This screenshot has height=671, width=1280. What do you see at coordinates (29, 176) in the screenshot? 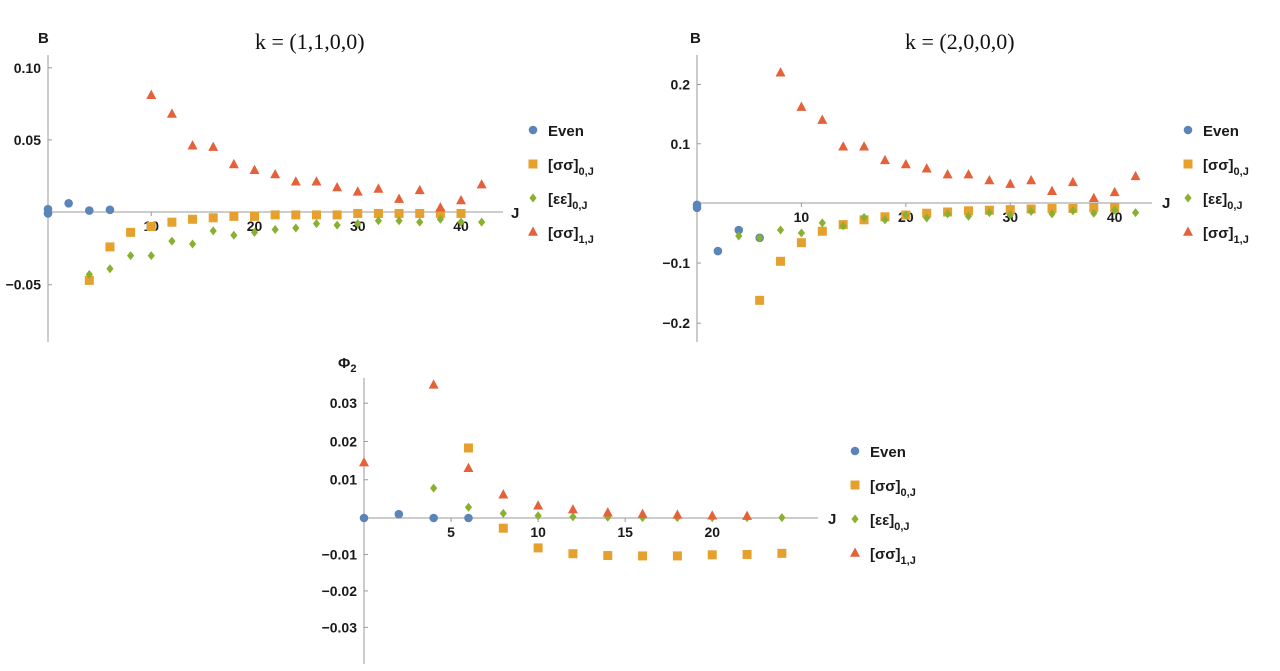
I see `panel-1-y-ticks: −0.05 0.05 0.10` at bounding box center [29, 176].